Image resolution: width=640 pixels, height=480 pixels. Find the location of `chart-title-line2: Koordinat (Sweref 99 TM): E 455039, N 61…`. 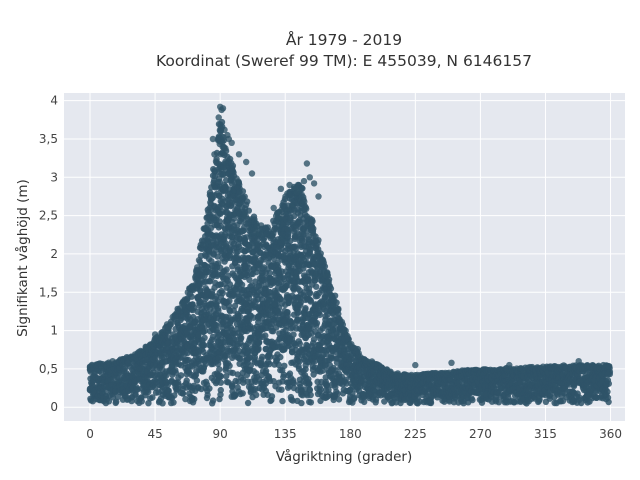

chart-title-line2: Koordinat (Sweref 99 TM): E 455039, N 61… is located at coordinates (344, 61).